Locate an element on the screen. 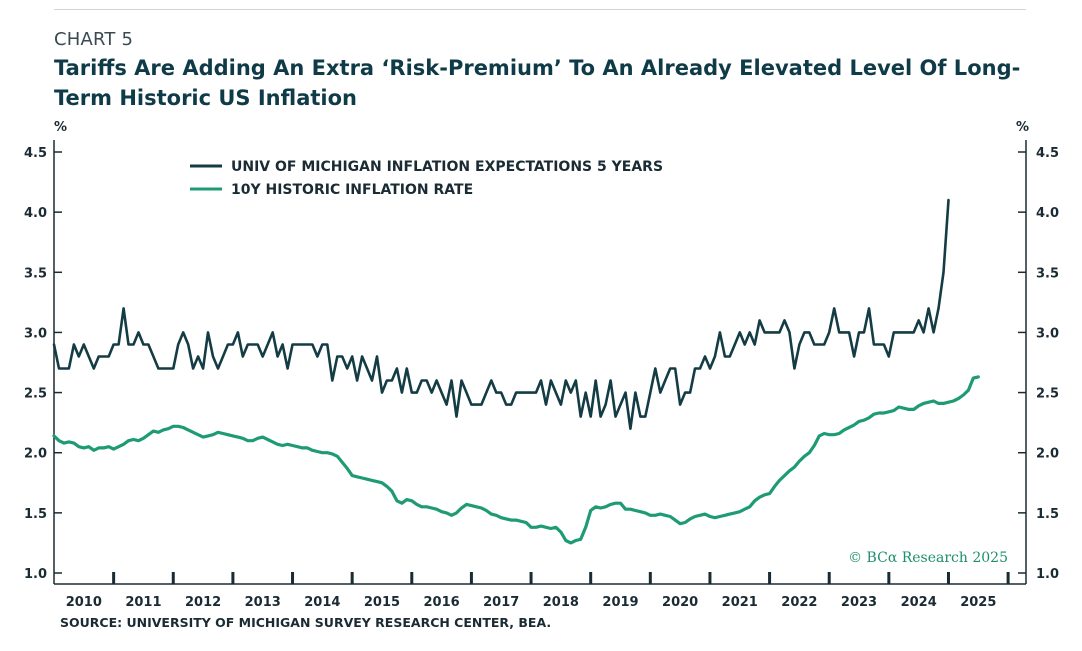  chart-number: CHART 5 is located at coordinates (94, 39).